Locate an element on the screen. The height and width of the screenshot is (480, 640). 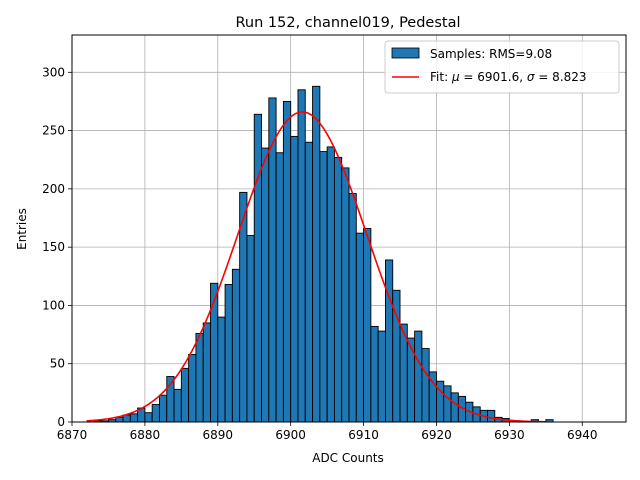
y-tick-label: 150 is located at coordinates (53, 247).